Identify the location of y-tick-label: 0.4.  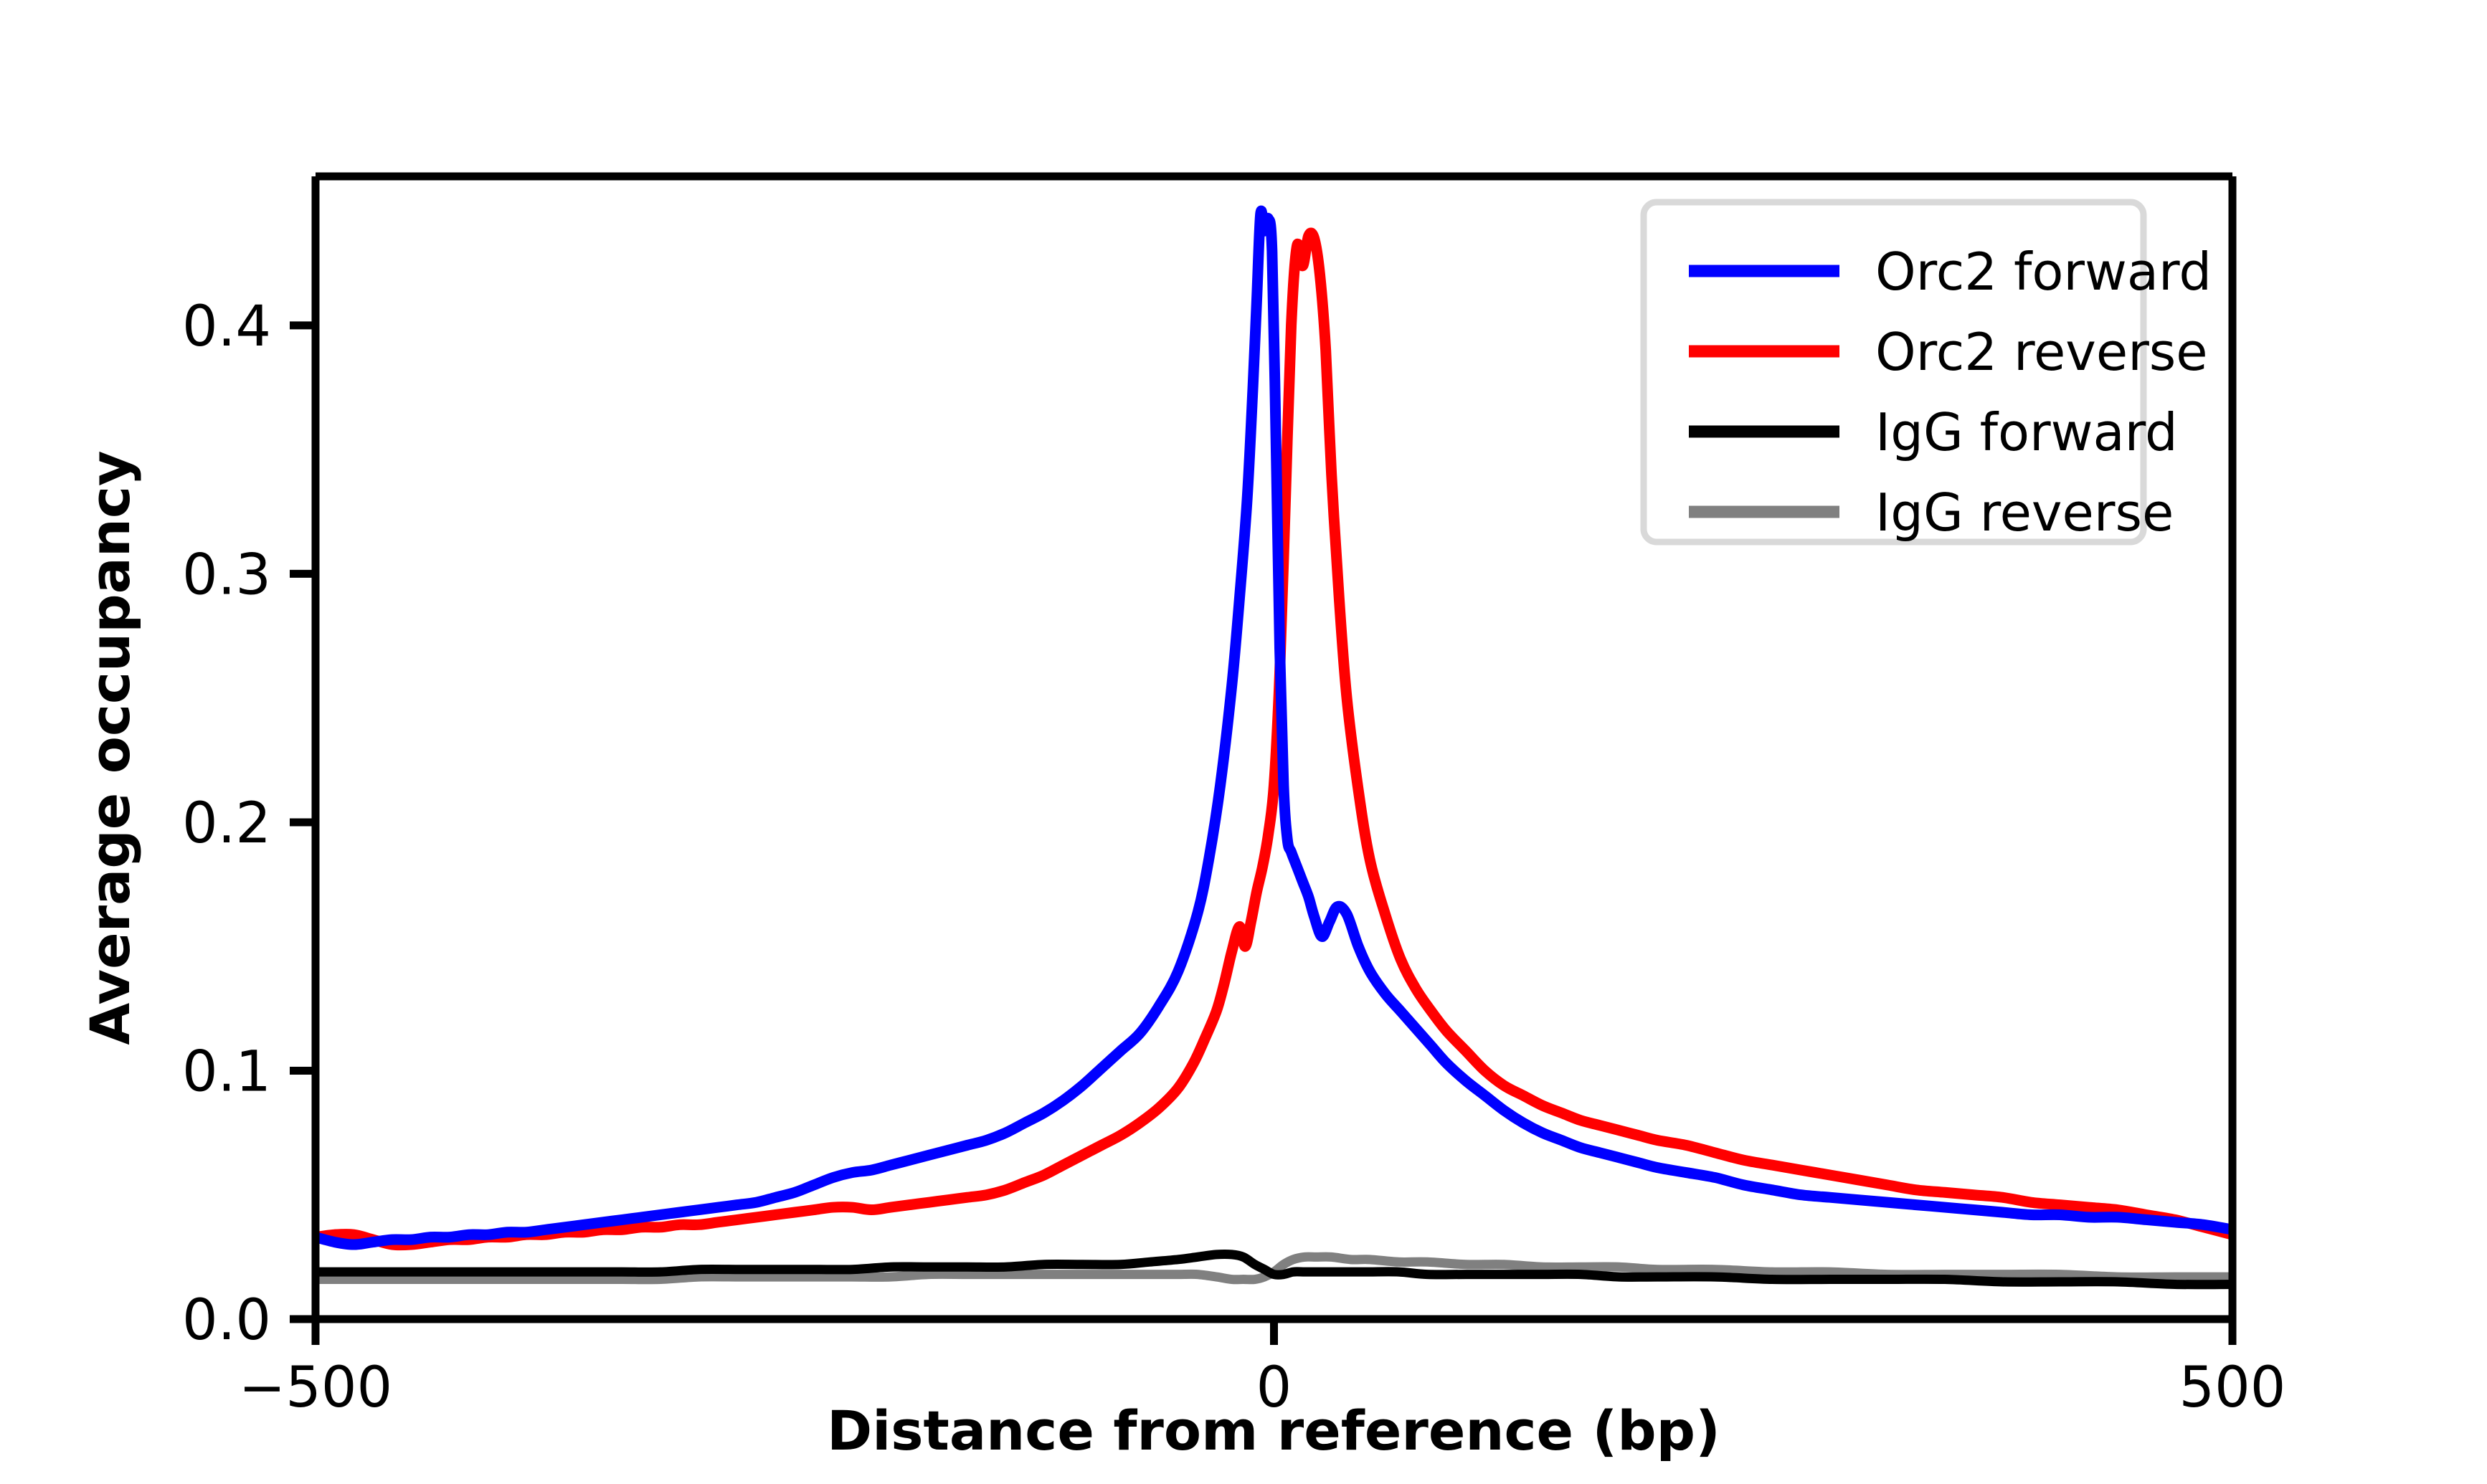
(227, 327).